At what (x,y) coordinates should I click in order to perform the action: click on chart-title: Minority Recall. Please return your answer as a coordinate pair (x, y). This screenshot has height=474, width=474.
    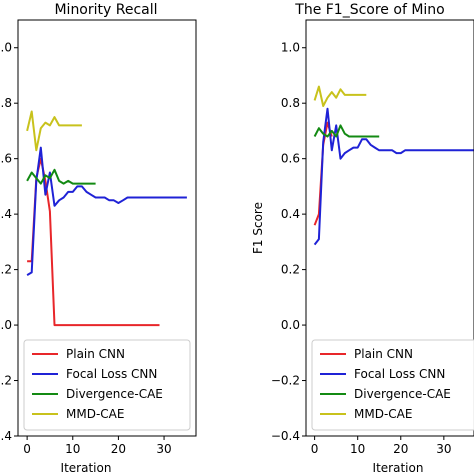
    Looking at the image, I should click on (105, 10).